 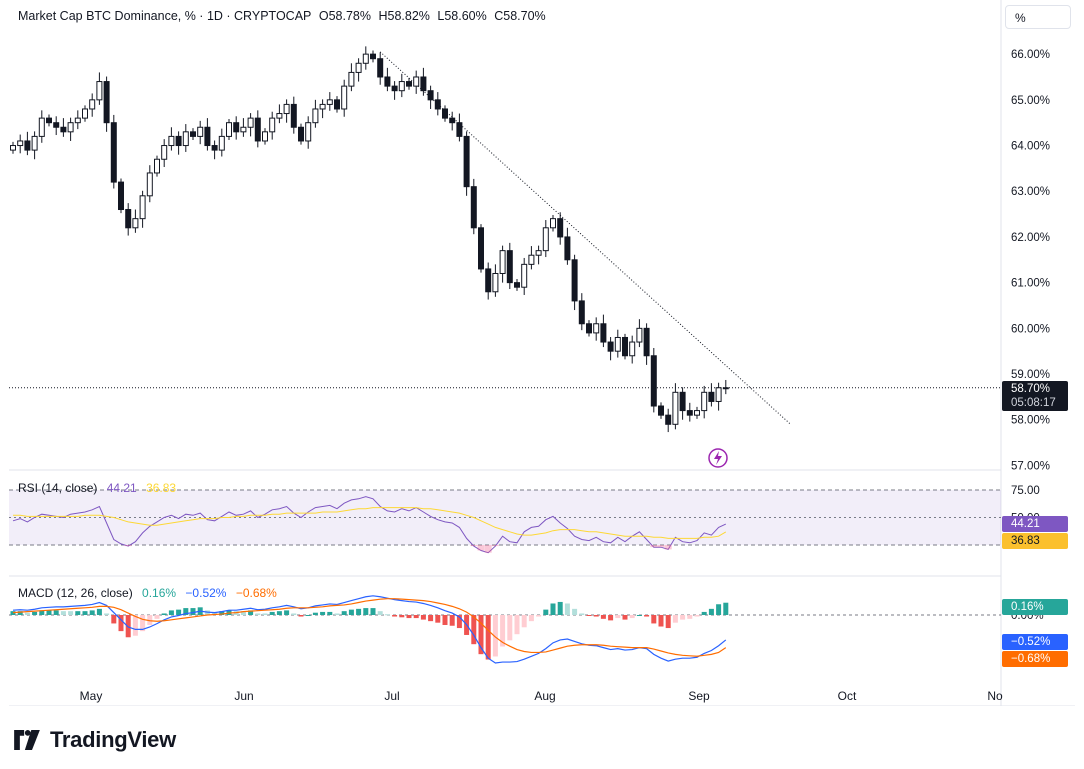 What do you see at coordinates (541, 696) in the screenshot?
I see `time-axis: May Jun Jul Aug Sep Oct No` at bounding box center [541, 696].